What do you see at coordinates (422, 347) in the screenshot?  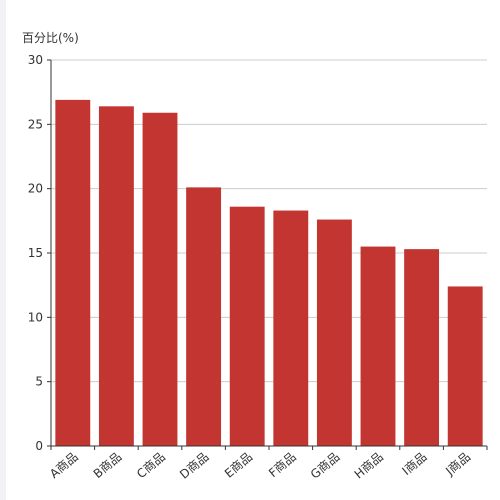 I see `bar-I商品` at bounding box center [422, 347].